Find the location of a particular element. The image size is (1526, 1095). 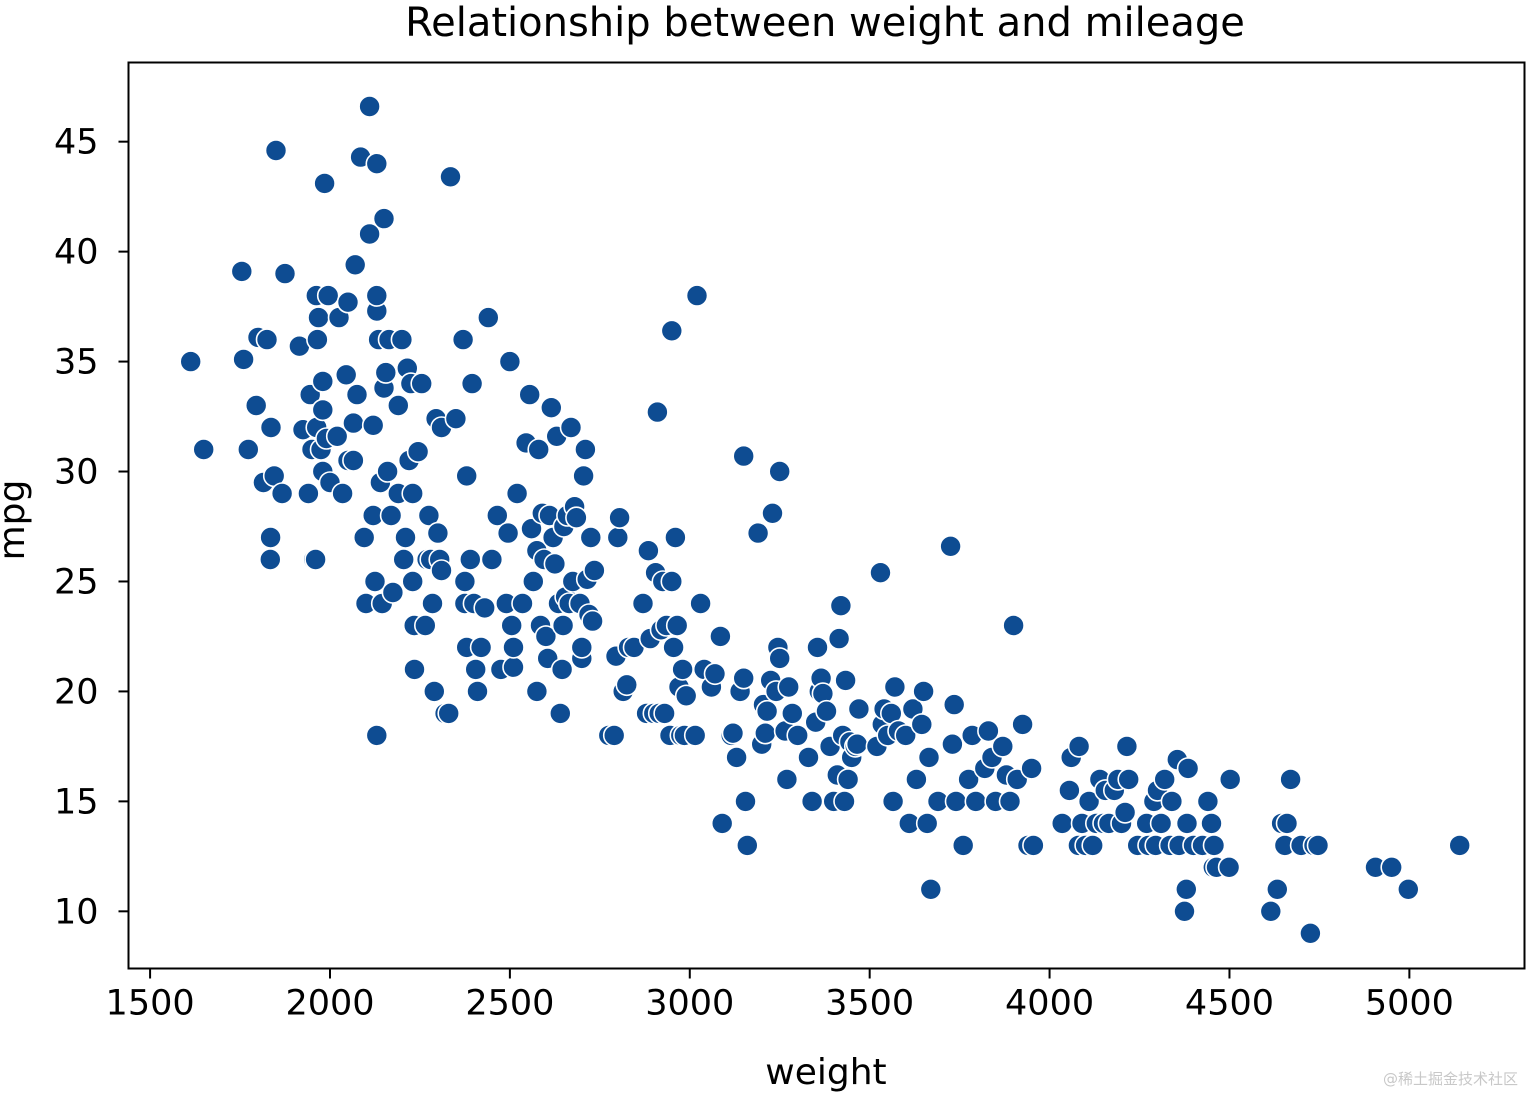

y-axis-label: mpg is located at coordinates (16, 520).